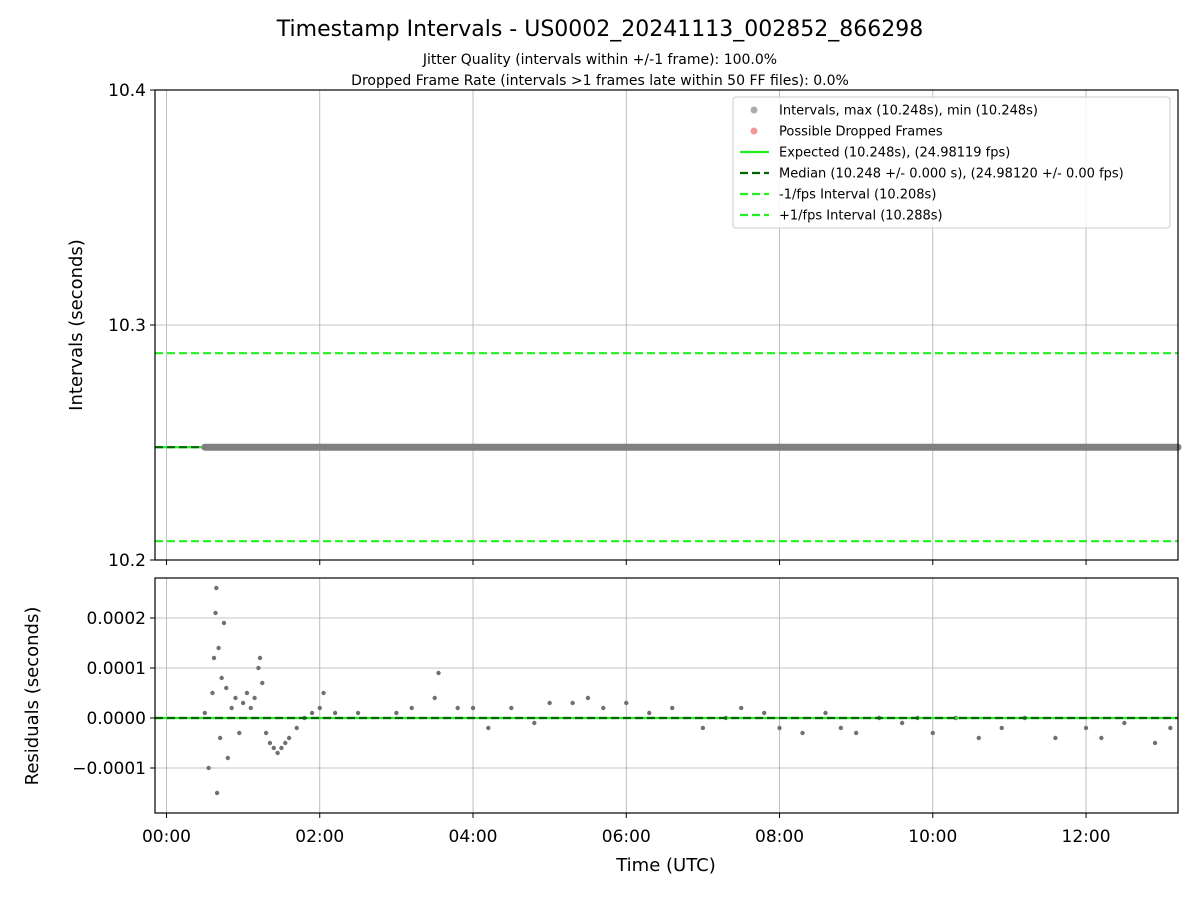 The width and height of the screenshot is (1200, 900). Describe the element at coordinates (932, 837) in the screenshot. I see `xtick-label: 10:00` at that location.